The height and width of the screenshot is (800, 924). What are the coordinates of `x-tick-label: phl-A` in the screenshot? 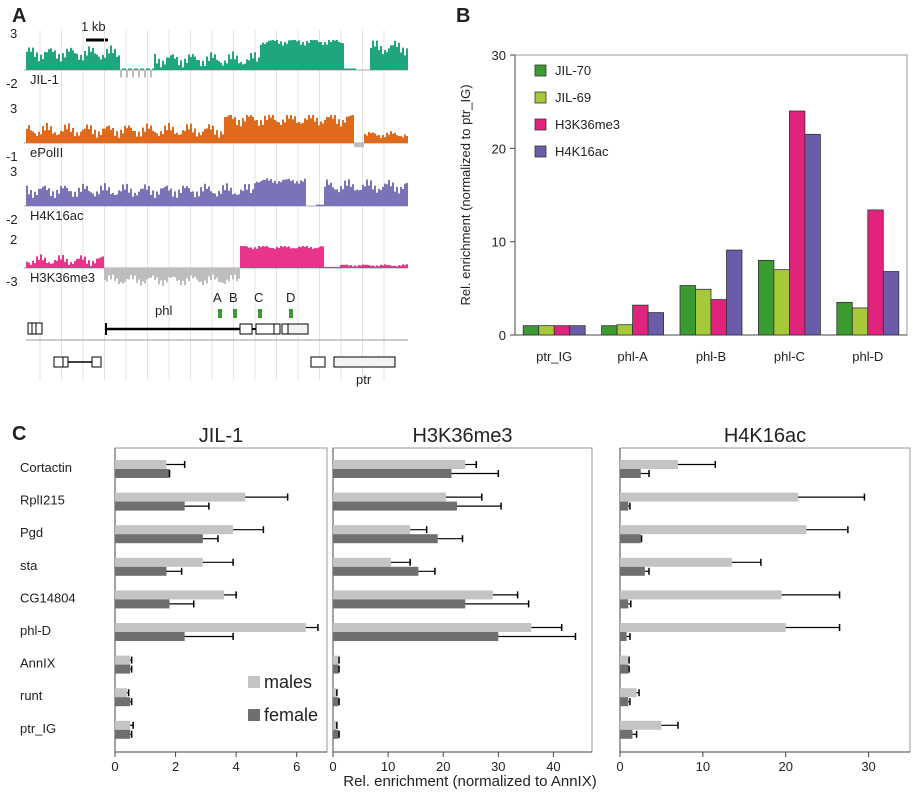 It's located at (632, 356).